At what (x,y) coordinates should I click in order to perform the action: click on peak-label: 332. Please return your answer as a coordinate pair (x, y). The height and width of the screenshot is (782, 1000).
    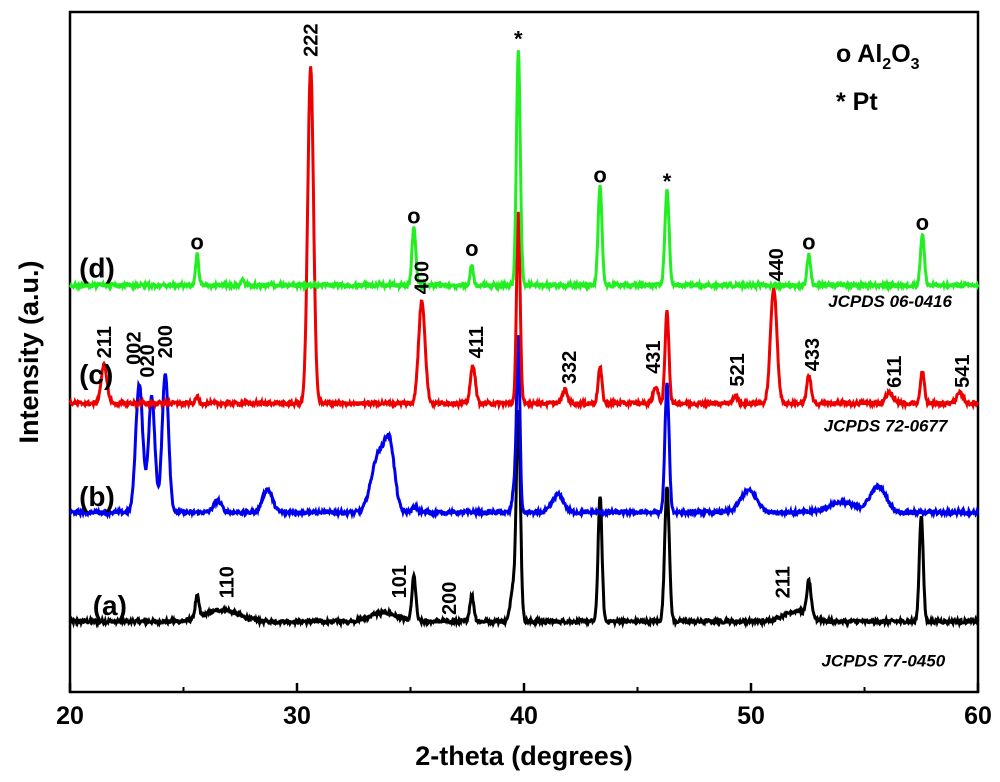
    Looking at the image, I should click on (570, 367).